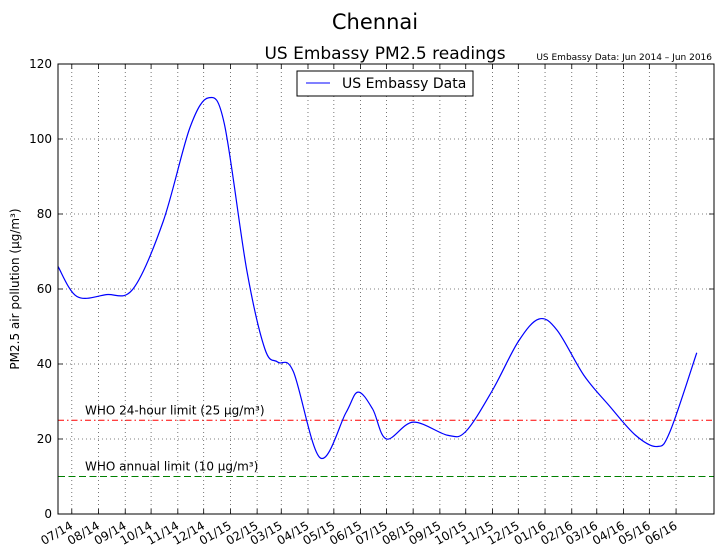 The width and height of the screenshot is (719, 552). What do you see at coordinates (44, 214) in the screenshot?
I see `y-tick-label: 80` at bounding box center [44, 214].